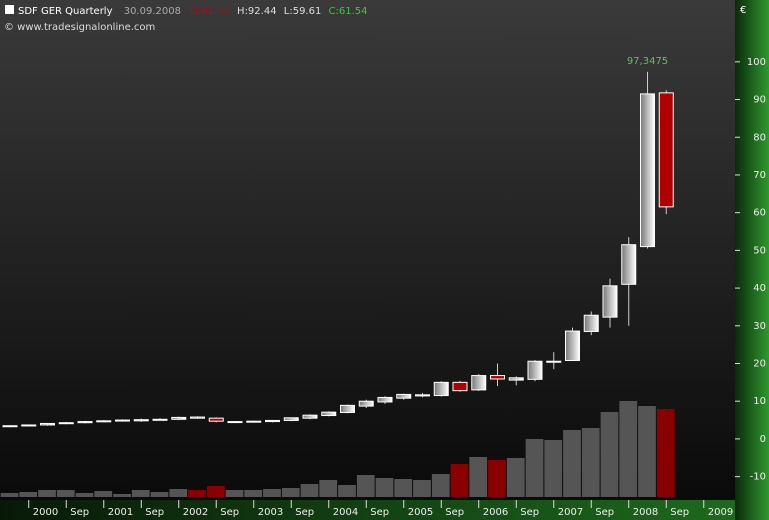 This screenshot has width=769, height=520. I want to click on x-tick-label: 2005, so click(420, 512).